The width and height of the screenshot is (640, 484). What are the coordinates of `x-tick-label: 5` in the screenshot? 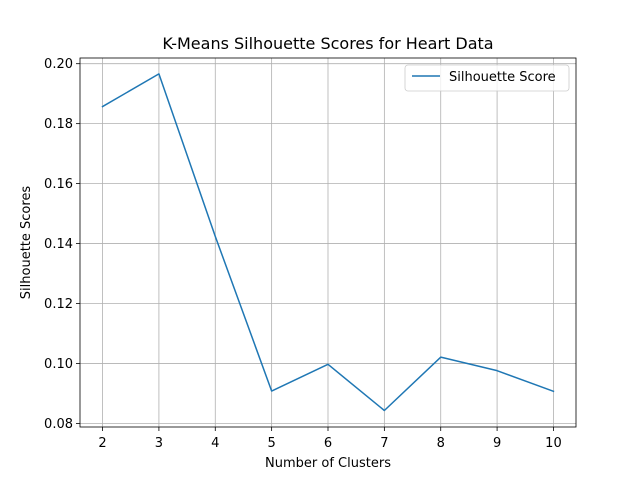 It's located at (271, 443).